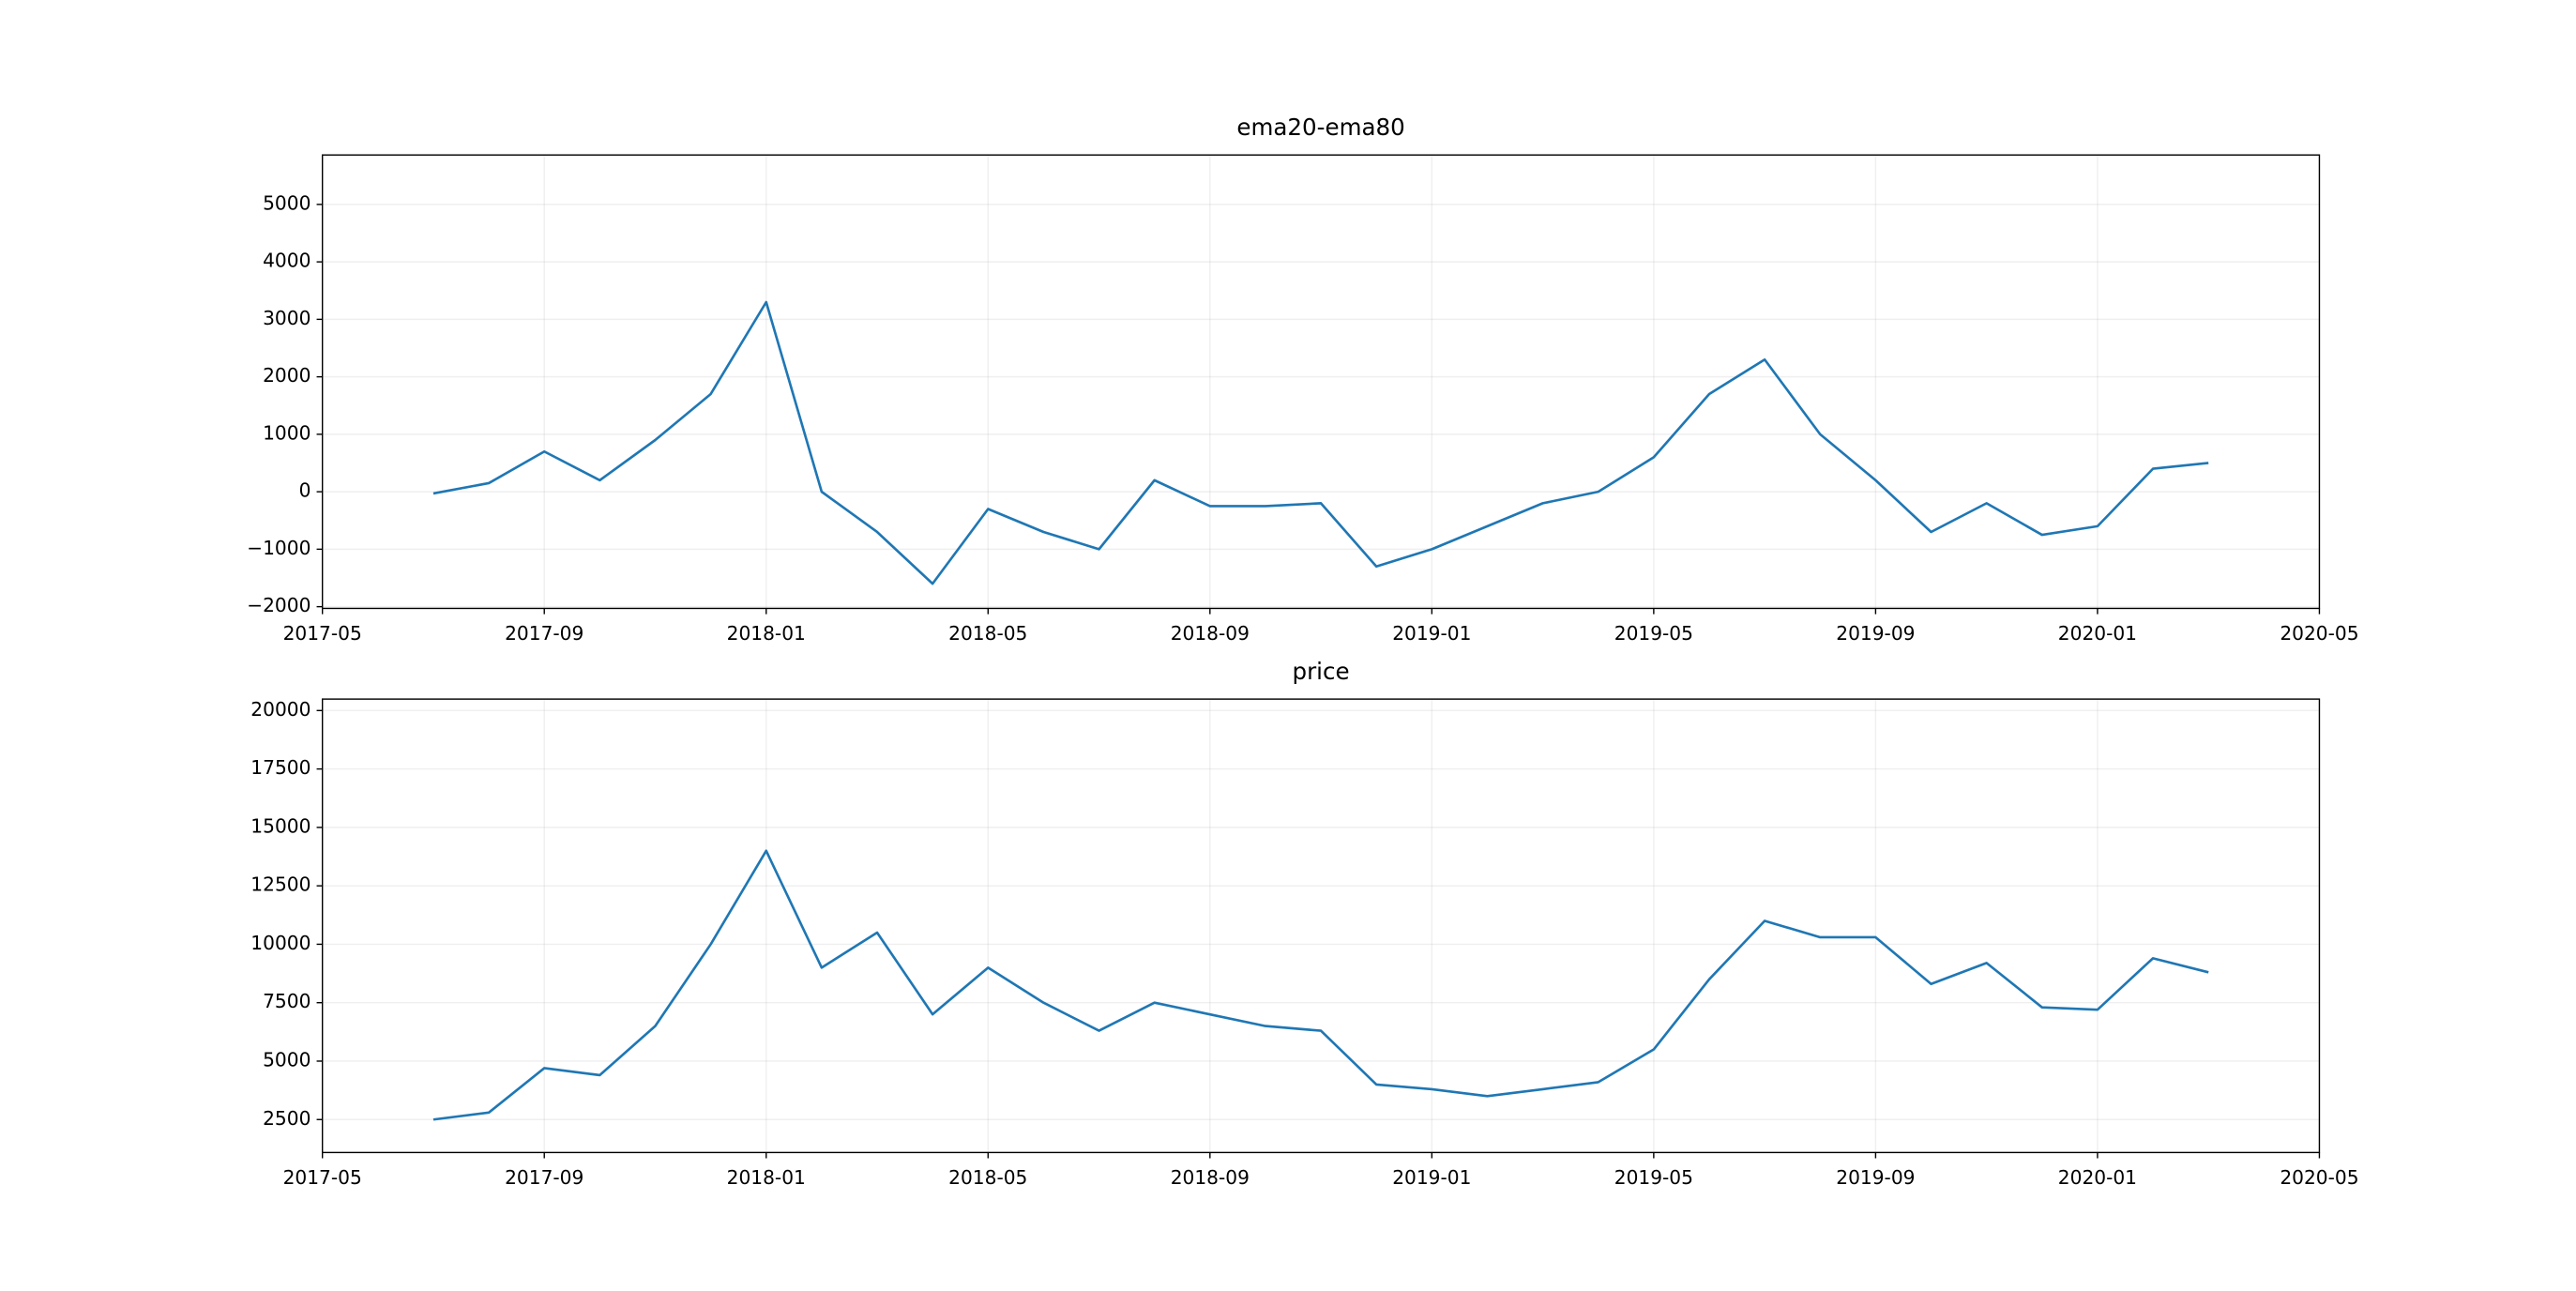 The width and height of the screenshot is (2576, 1291). I want to click on y-tick-label: 12500, so click(280, 884).